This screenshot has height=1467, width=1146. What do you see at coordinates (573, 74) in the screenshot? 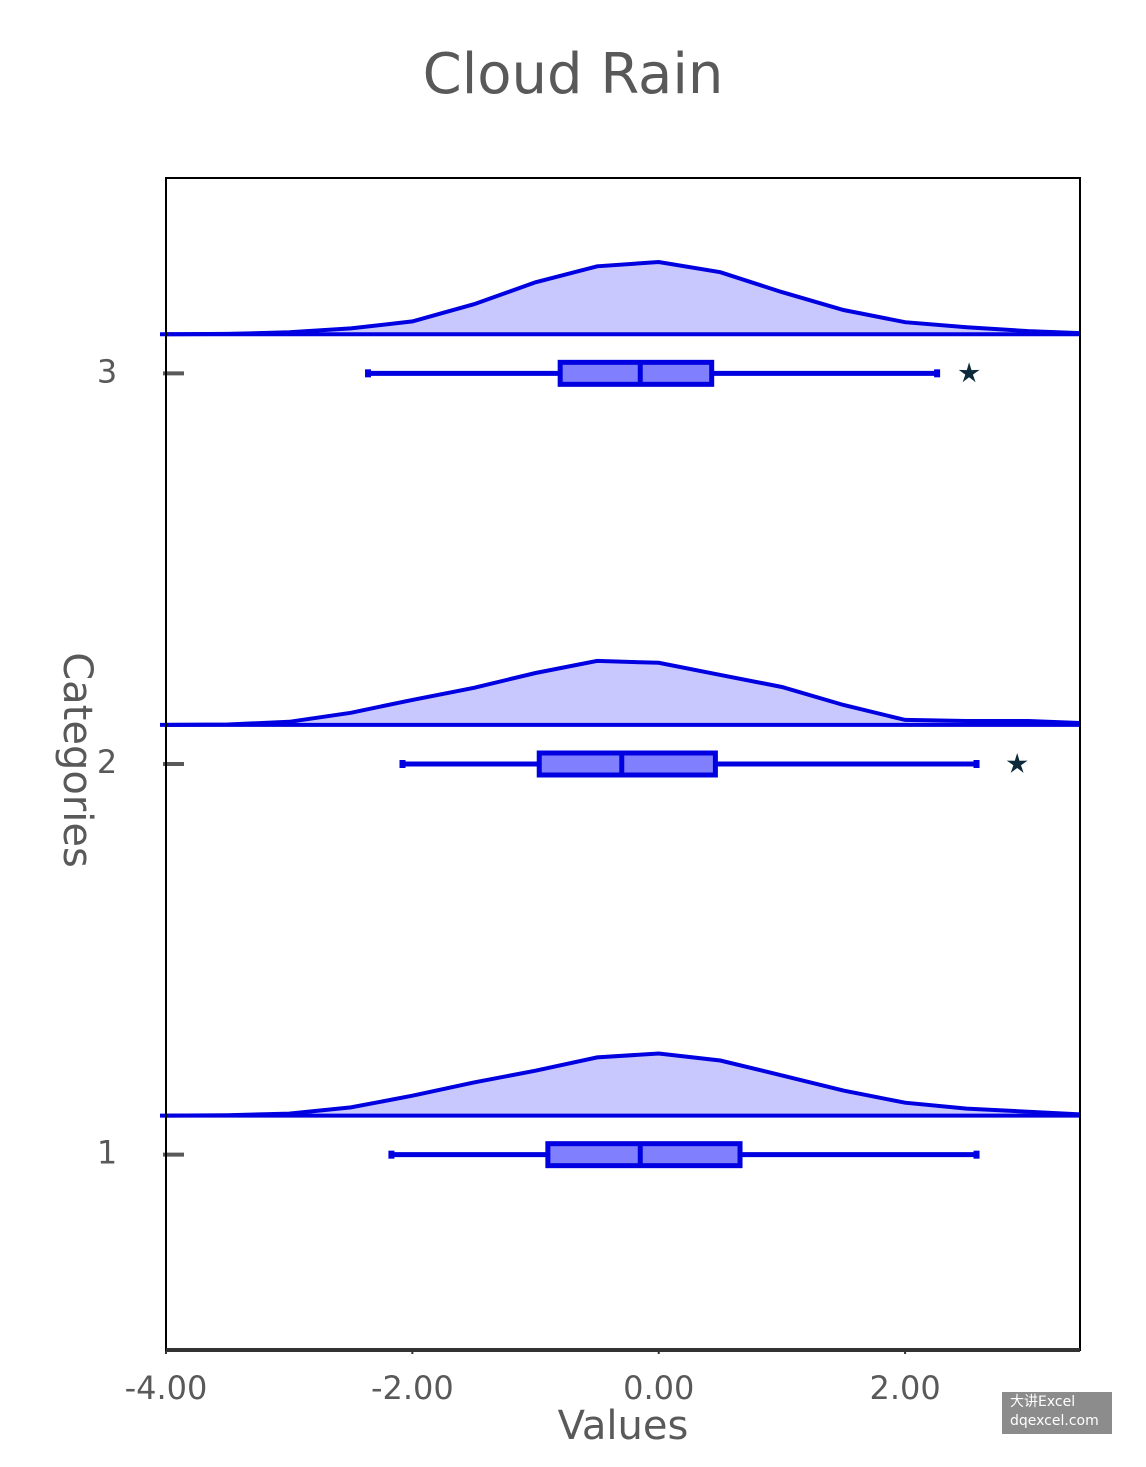
I see `chart-title: Cloud Rain` at bounding box center [573, 74].